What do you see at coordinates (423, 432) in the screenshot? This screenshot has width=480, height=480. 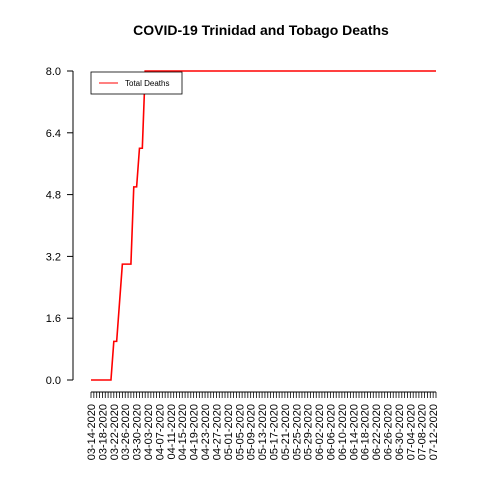 I see `x-tick-label: 07-08-2020` at bounding box center [423, 432].